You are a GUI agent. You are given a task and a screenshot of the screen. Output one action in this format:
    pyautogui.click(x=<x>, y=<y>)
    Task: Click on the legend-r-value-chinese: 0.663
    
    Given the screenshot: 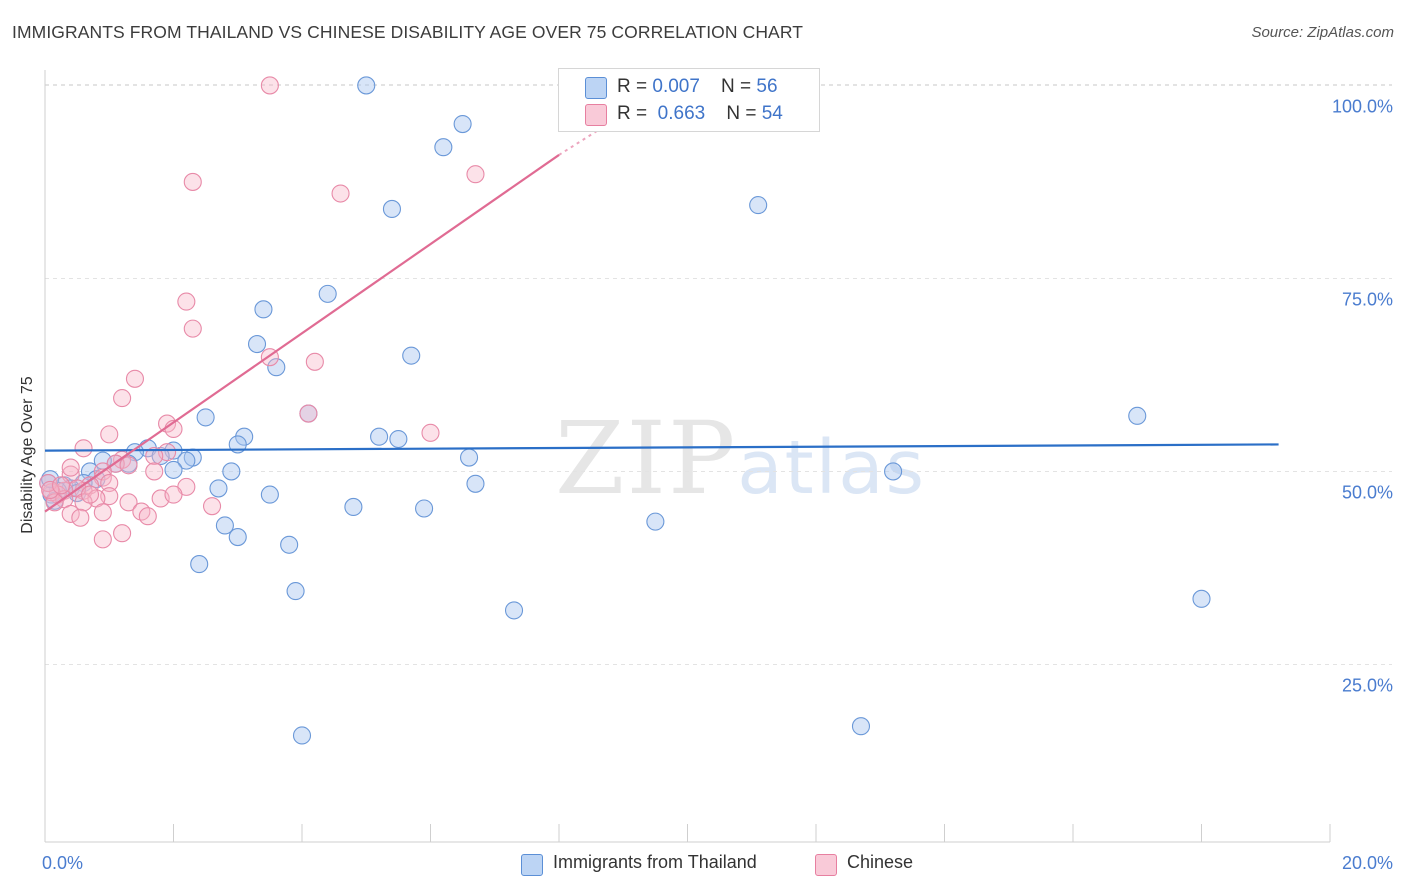 What is the action you would take?
    pyautogui.click(x=681, y=113)
    